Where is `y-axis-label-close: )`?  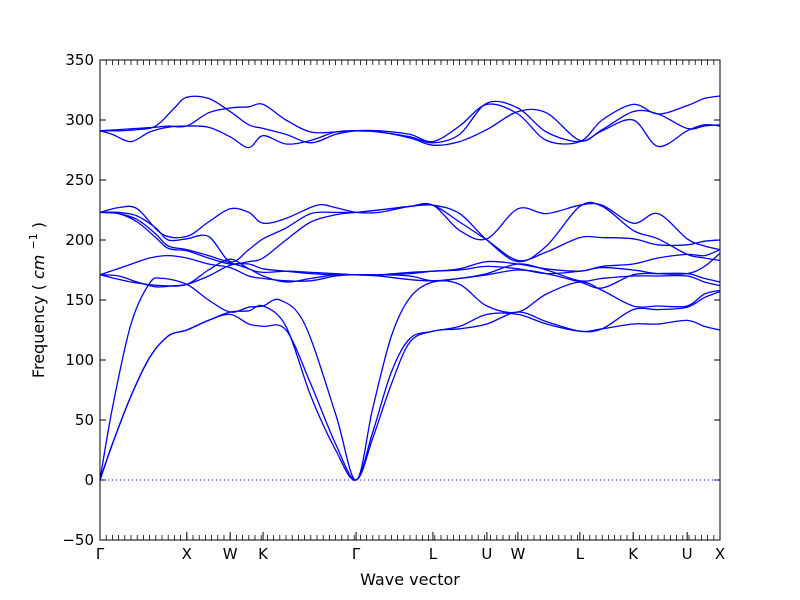
y-axis-label-close: ) is located at coordinates (38, 225).